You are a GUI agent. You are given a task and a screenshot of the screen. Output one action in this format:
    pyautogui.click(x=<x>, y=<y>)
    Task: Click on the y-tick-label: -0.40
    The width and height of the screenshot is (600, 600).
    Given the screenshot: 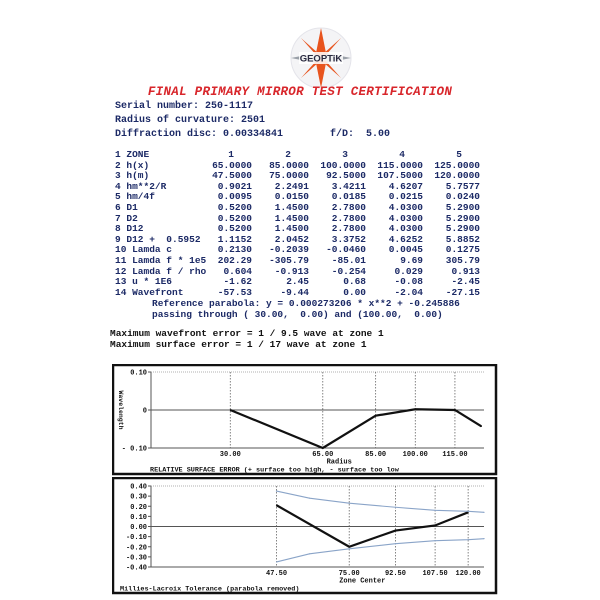 What is the action you would take?
    pyautogui.click(x=136, y=569)
    